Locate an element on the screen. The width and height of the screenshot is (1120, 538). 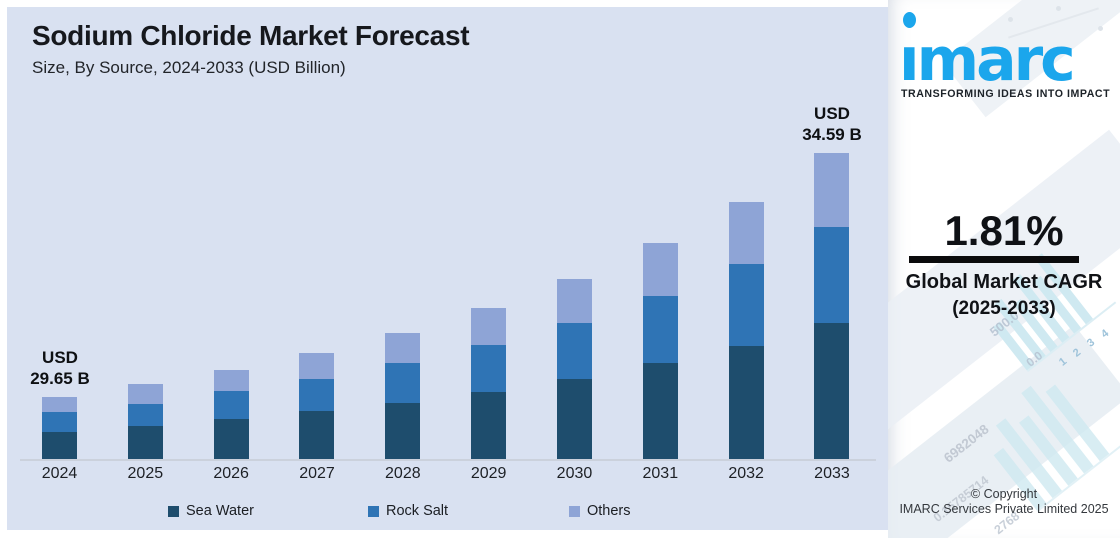
bar-2033 is located at coordinates (832, 306).